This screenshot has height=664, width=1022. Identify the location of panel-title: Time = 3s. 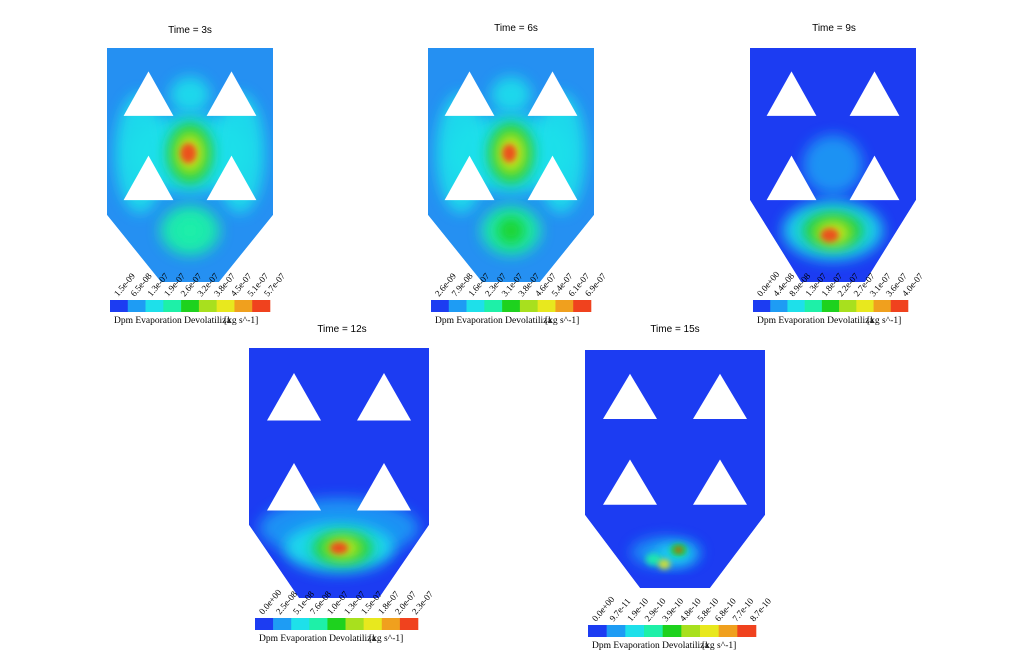
(190, 30).